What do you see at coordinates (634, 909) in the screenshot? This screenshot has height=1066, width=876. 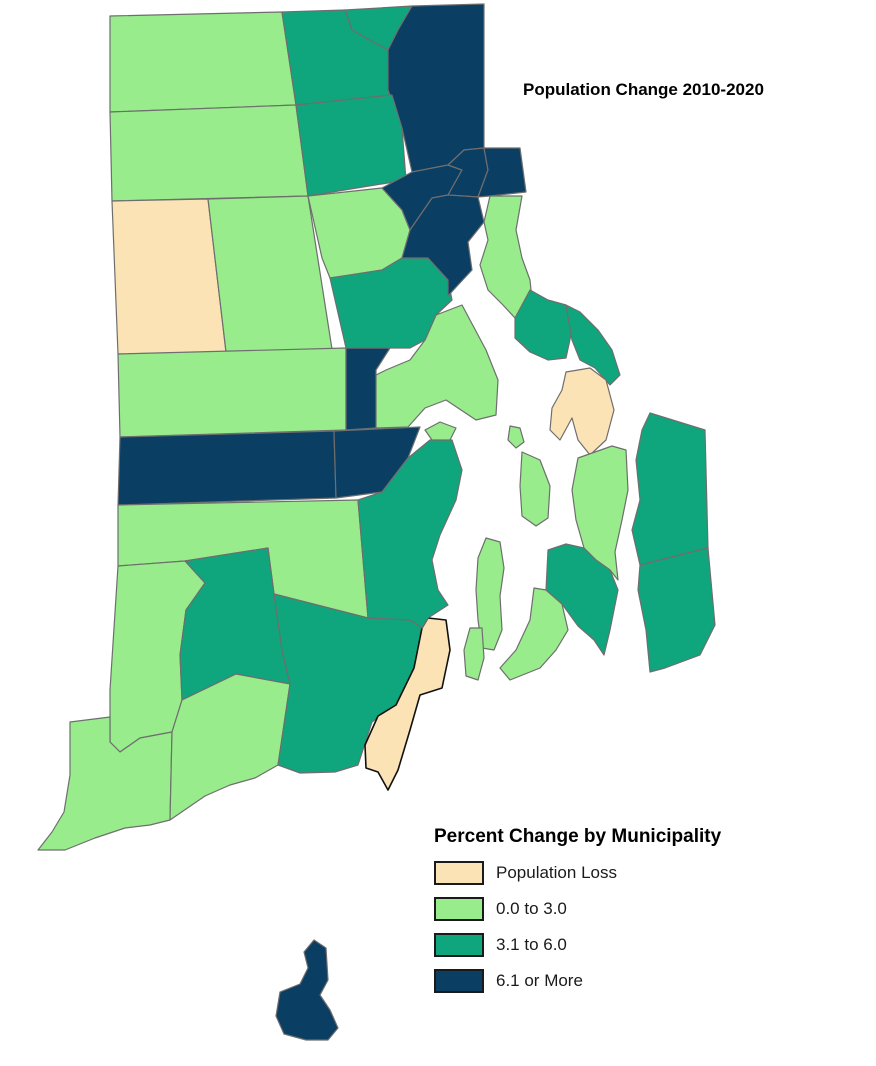 I see `legend-item-low: 0.0 to 3.0` at bounding box center [634, 909].